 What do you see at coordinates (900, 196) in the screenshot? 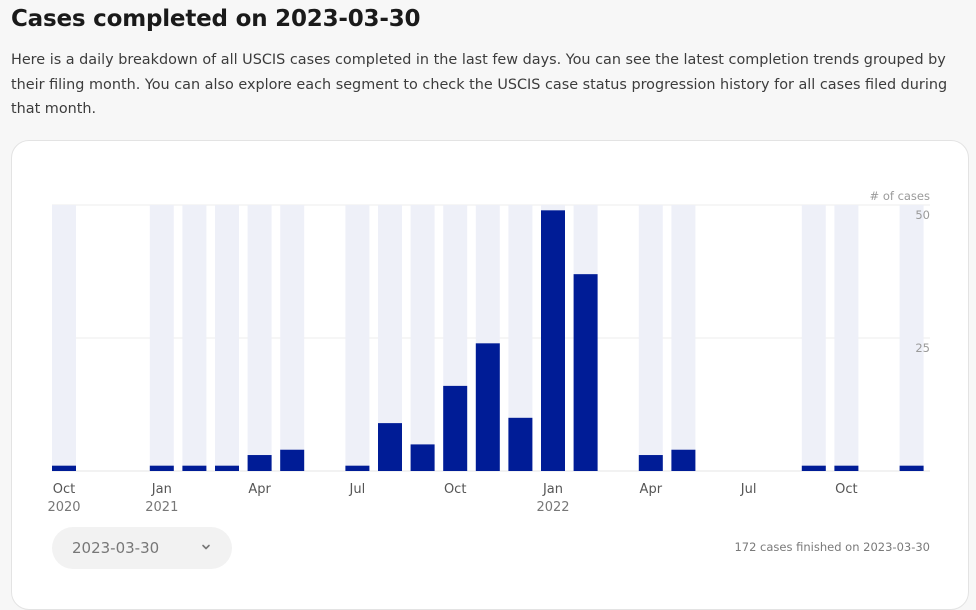
I see `y-axis-label: # of cases` at bounding box center [900, 196].